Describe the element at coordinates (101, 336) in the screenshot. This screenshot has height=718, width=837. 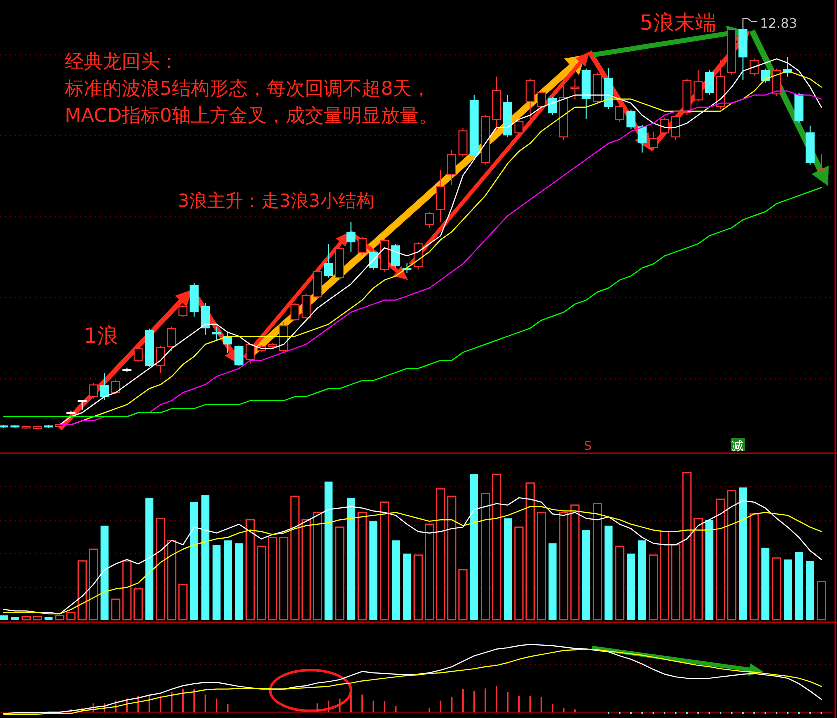
I see `annotation: 1浪` at that location.